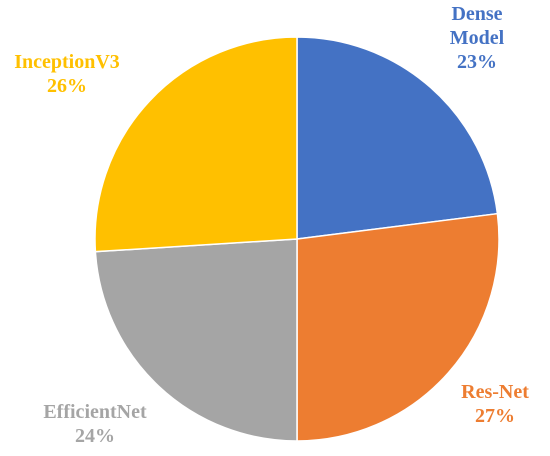 Image resolution: width=550 pixels, height=456 pixels. What do you see at coordinates (67, 62) in the screenshot?
I see `slice-label-line: InceptionV3` at bounding box center [67, 62].